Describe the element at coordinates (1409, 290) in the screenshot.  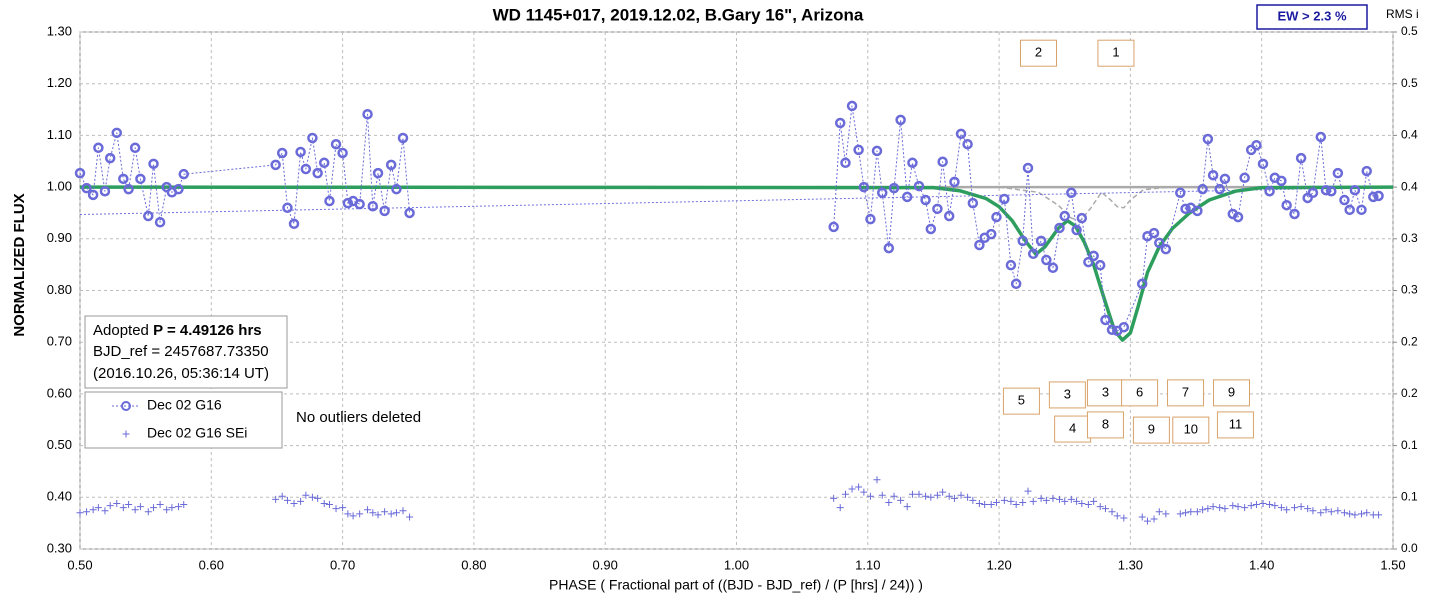
I see `y2-tick-label: 0.3` at that location.